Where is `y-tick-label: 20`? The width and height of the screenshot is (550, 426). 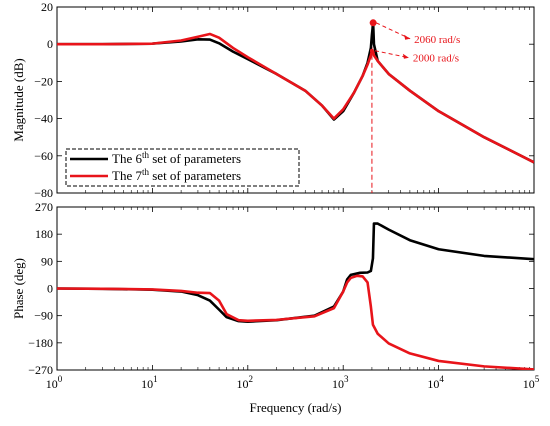 y-tick-label: 20 is located at coordinates (47, 7).